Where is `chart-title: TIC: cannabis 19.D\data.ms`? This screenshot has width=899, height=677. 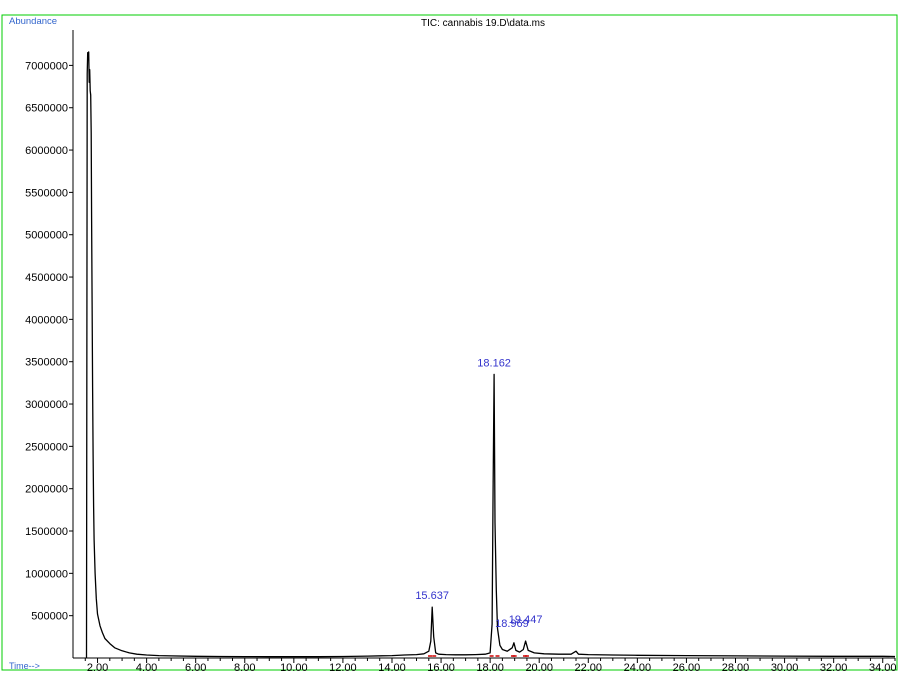
chart-title: TIC: cannabis 19.D\data.ms is located at coordinates (483, 23).